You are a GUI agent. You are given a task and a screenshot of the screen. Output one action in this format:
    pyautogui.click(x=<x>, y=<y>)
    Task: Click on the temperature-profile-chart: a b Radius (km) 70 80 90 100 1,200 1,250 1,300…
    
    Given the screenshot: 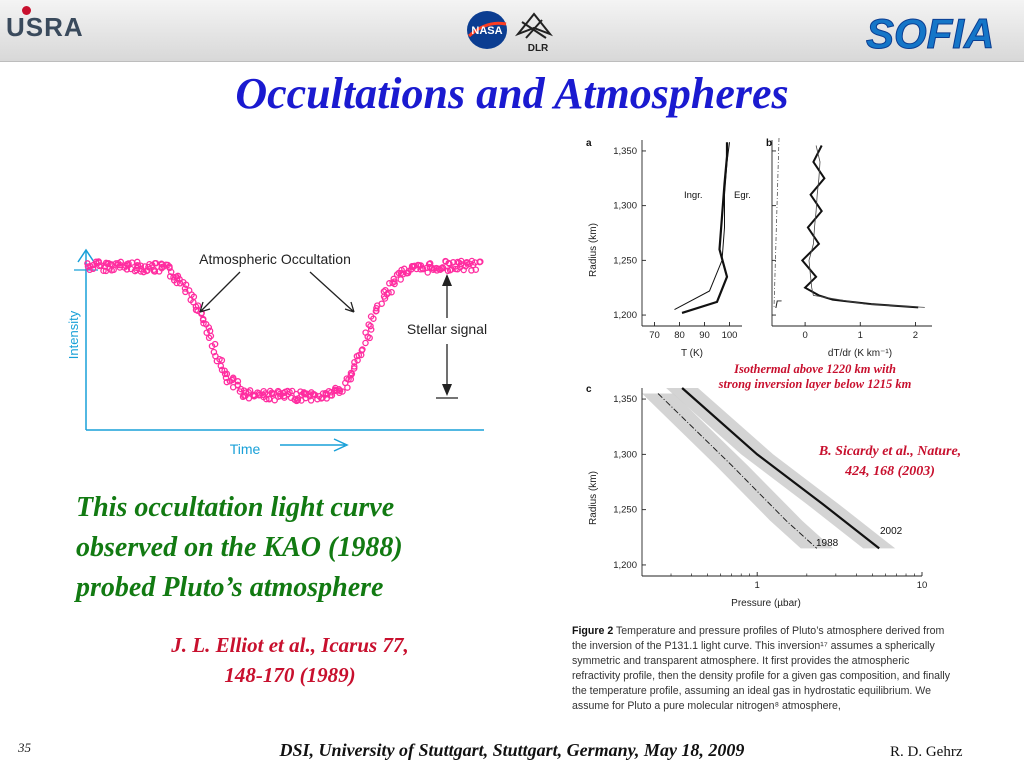 What is the action you would take?
    pyautogui.click(x=759, y=248)
    